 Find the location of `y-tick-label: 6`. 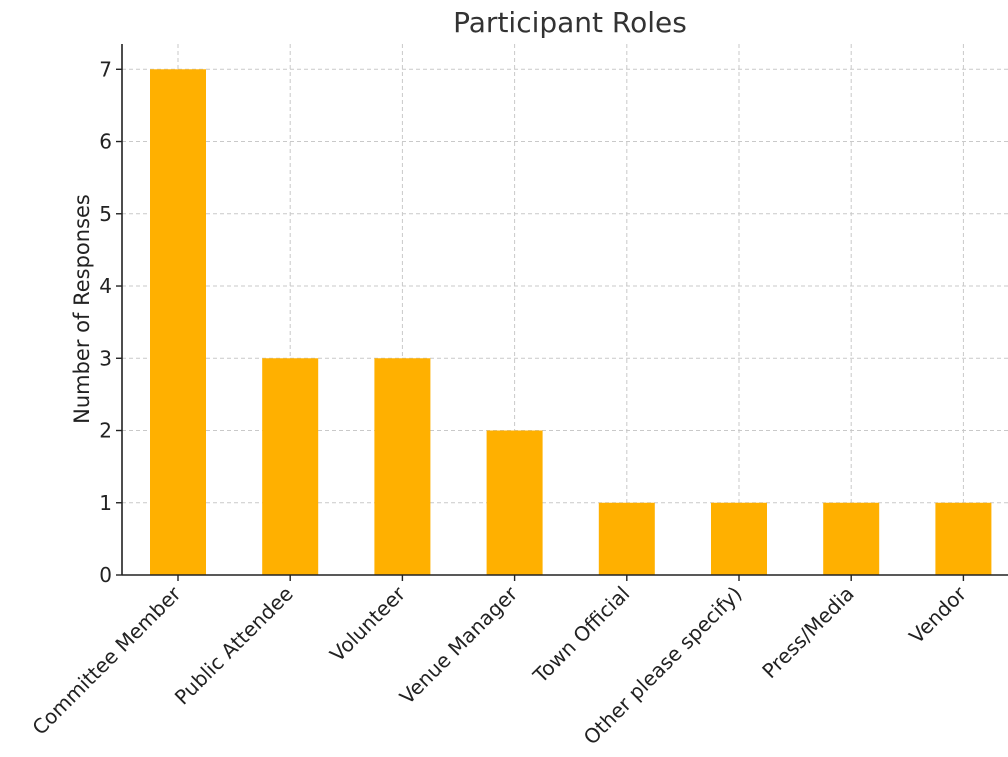

y-tick-label: 6 is located at coordinates (105, 142).